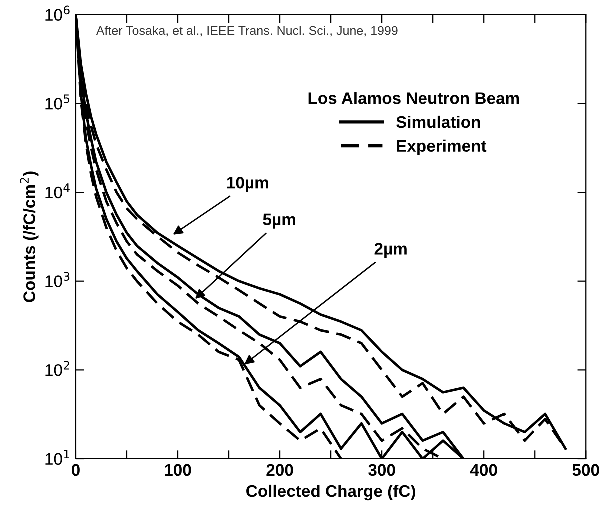  What do you see at coordinates (438, 122) in the screenshot?
I see `legend-label: Simulation` at bounding box center [438, 122].